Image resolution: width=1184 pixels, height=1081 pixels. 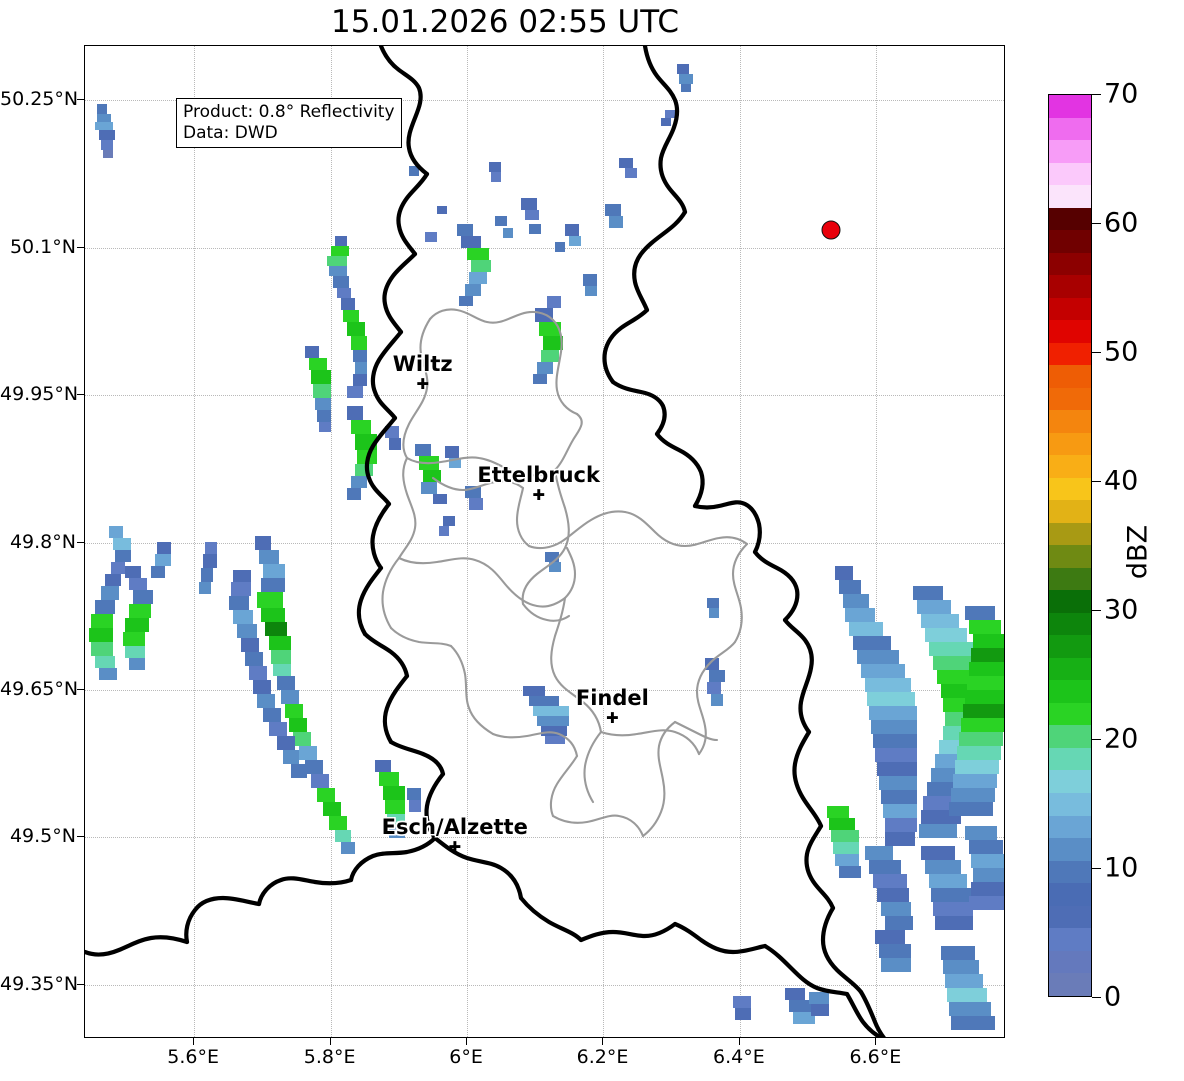 What do you see at coordinates (538, 483) in the screenshot?
I see `city-marker-ettelbruck: Ettelbruck ✚` at bounding box center [538, 483].